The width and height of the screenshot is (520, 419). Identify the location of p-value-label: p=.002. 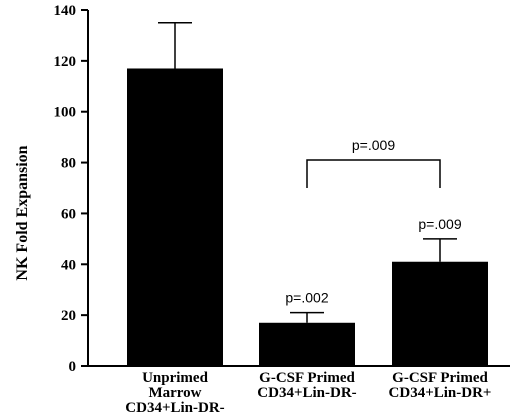
(306, 298).